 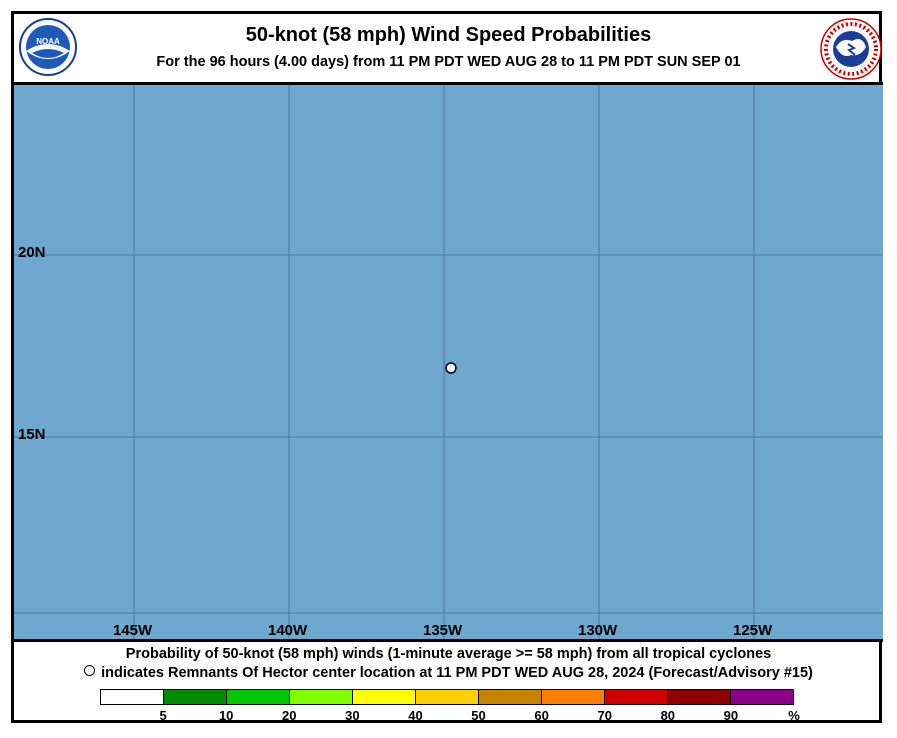 What do you see at coordinates (133, 630) in the screenshot?
I see `lon-label-145w: 145W` at bounding box center [133, 630].